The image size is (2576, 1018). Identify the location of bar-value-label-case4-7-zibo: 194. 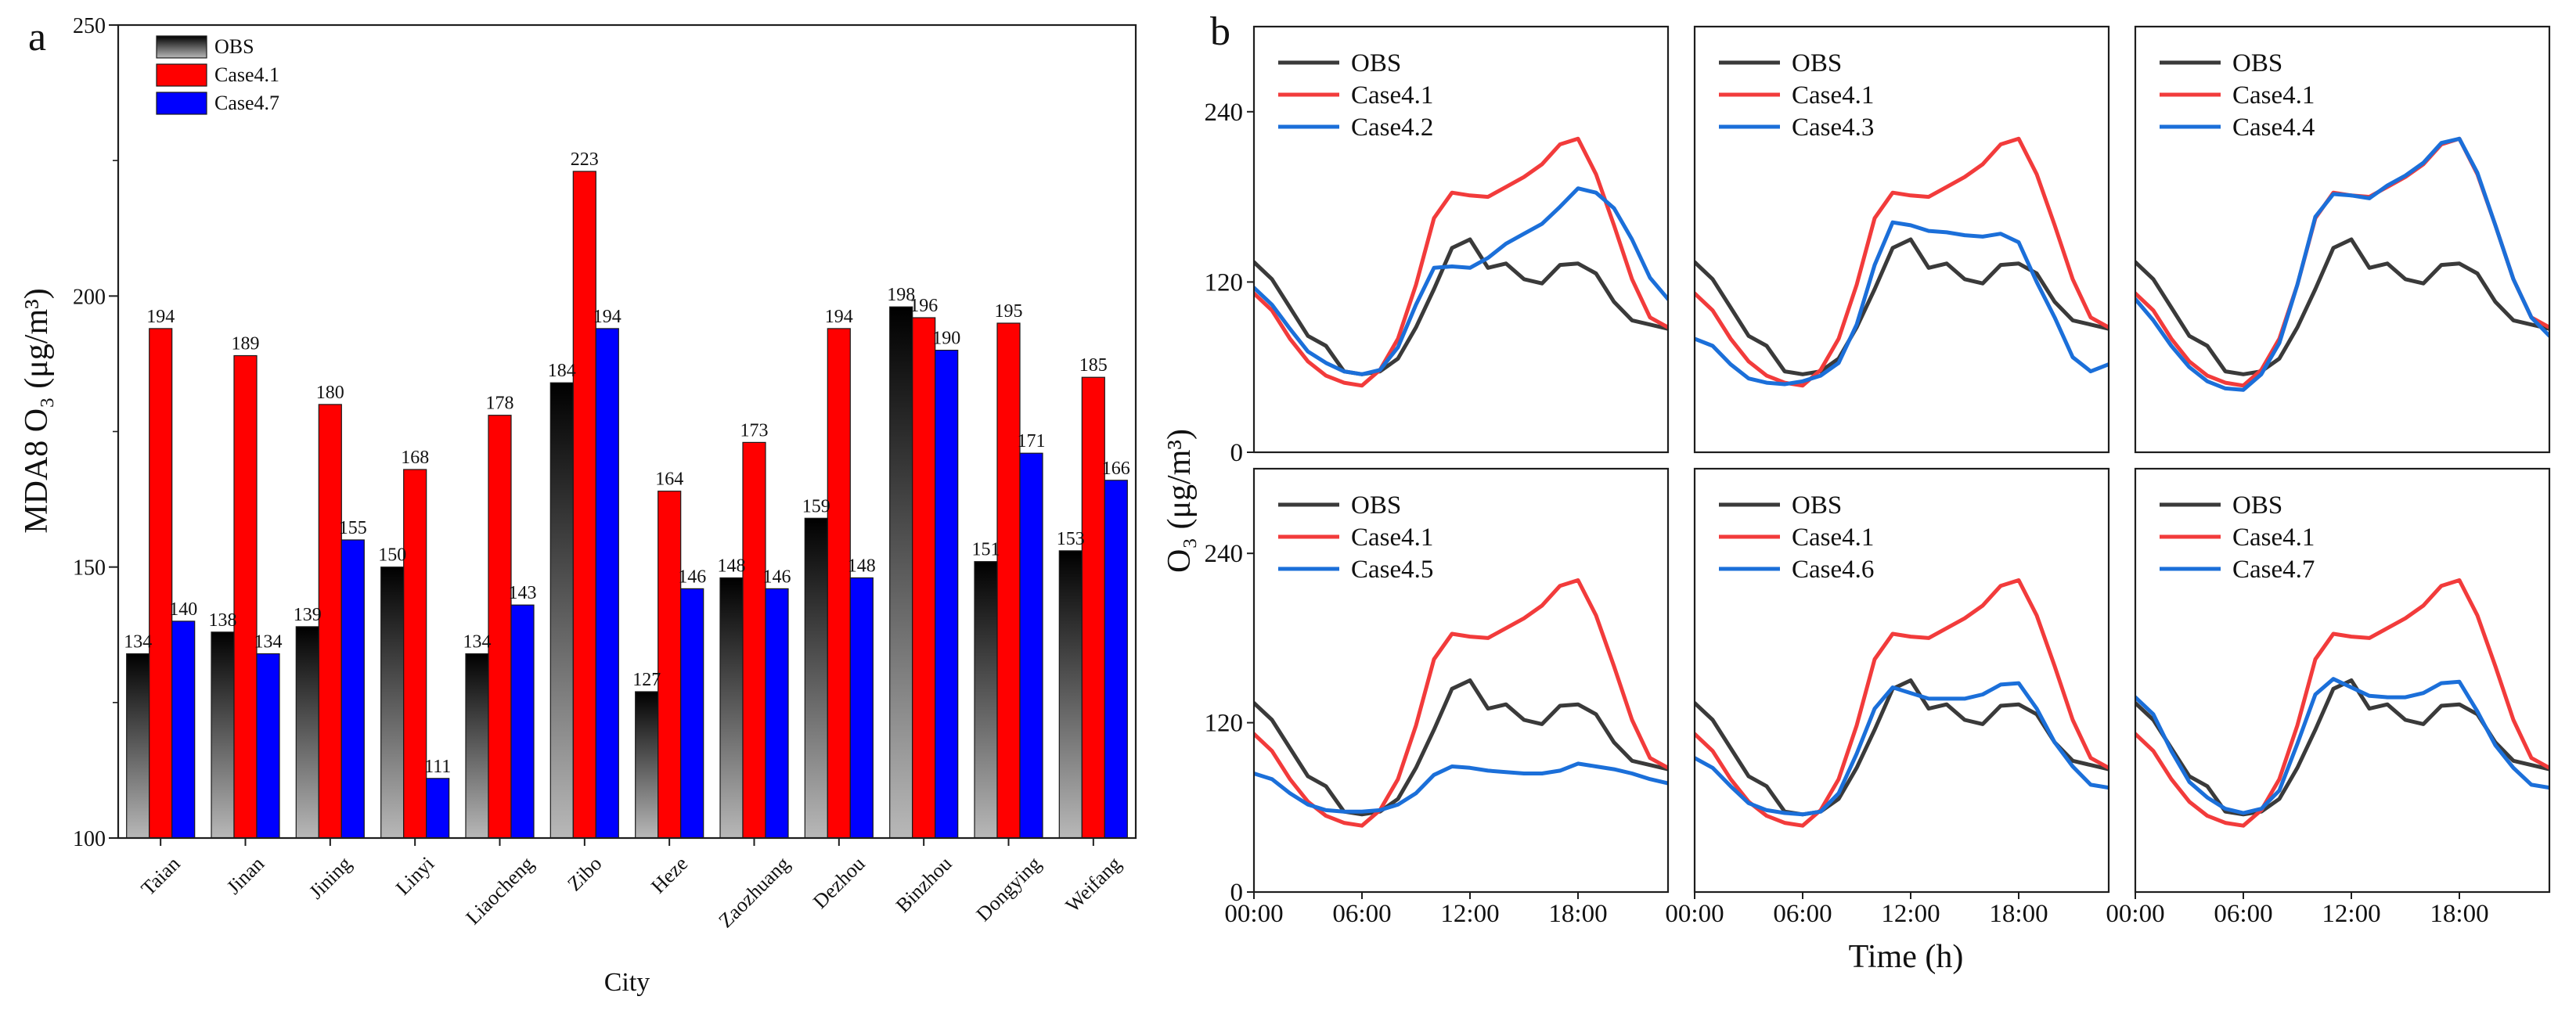
(607, 317).